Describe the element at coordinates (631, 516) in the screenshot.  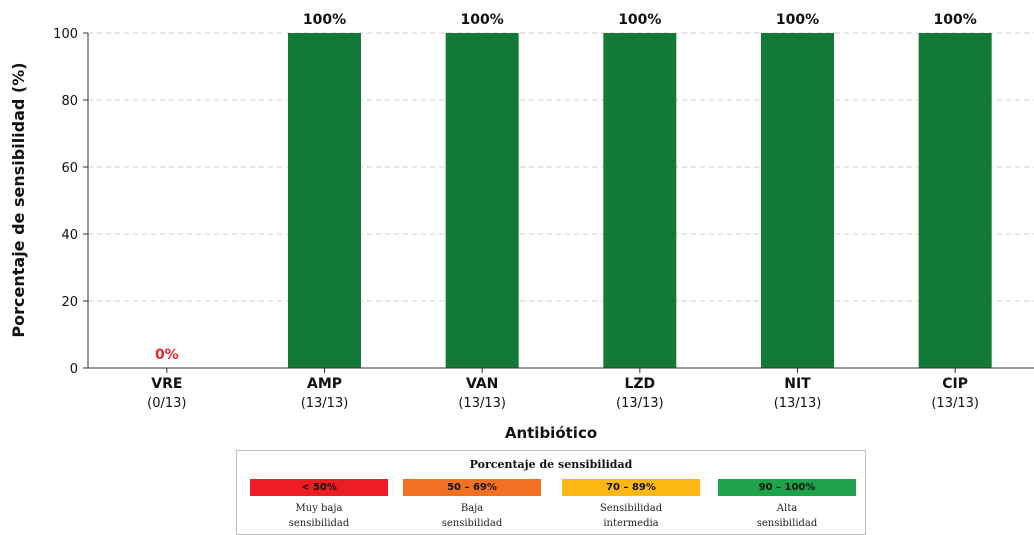
I see `legend-description: Sensibilidad intermedia` at that location.